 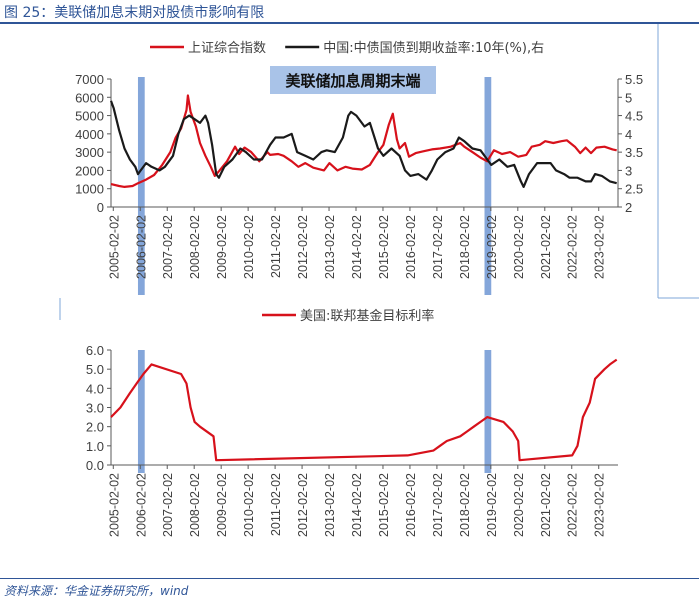 What do you see at coordinates (95, 427) in the screenshot?
I see `y-left-tick-label: 2.0` at bounding box center [95, 427].